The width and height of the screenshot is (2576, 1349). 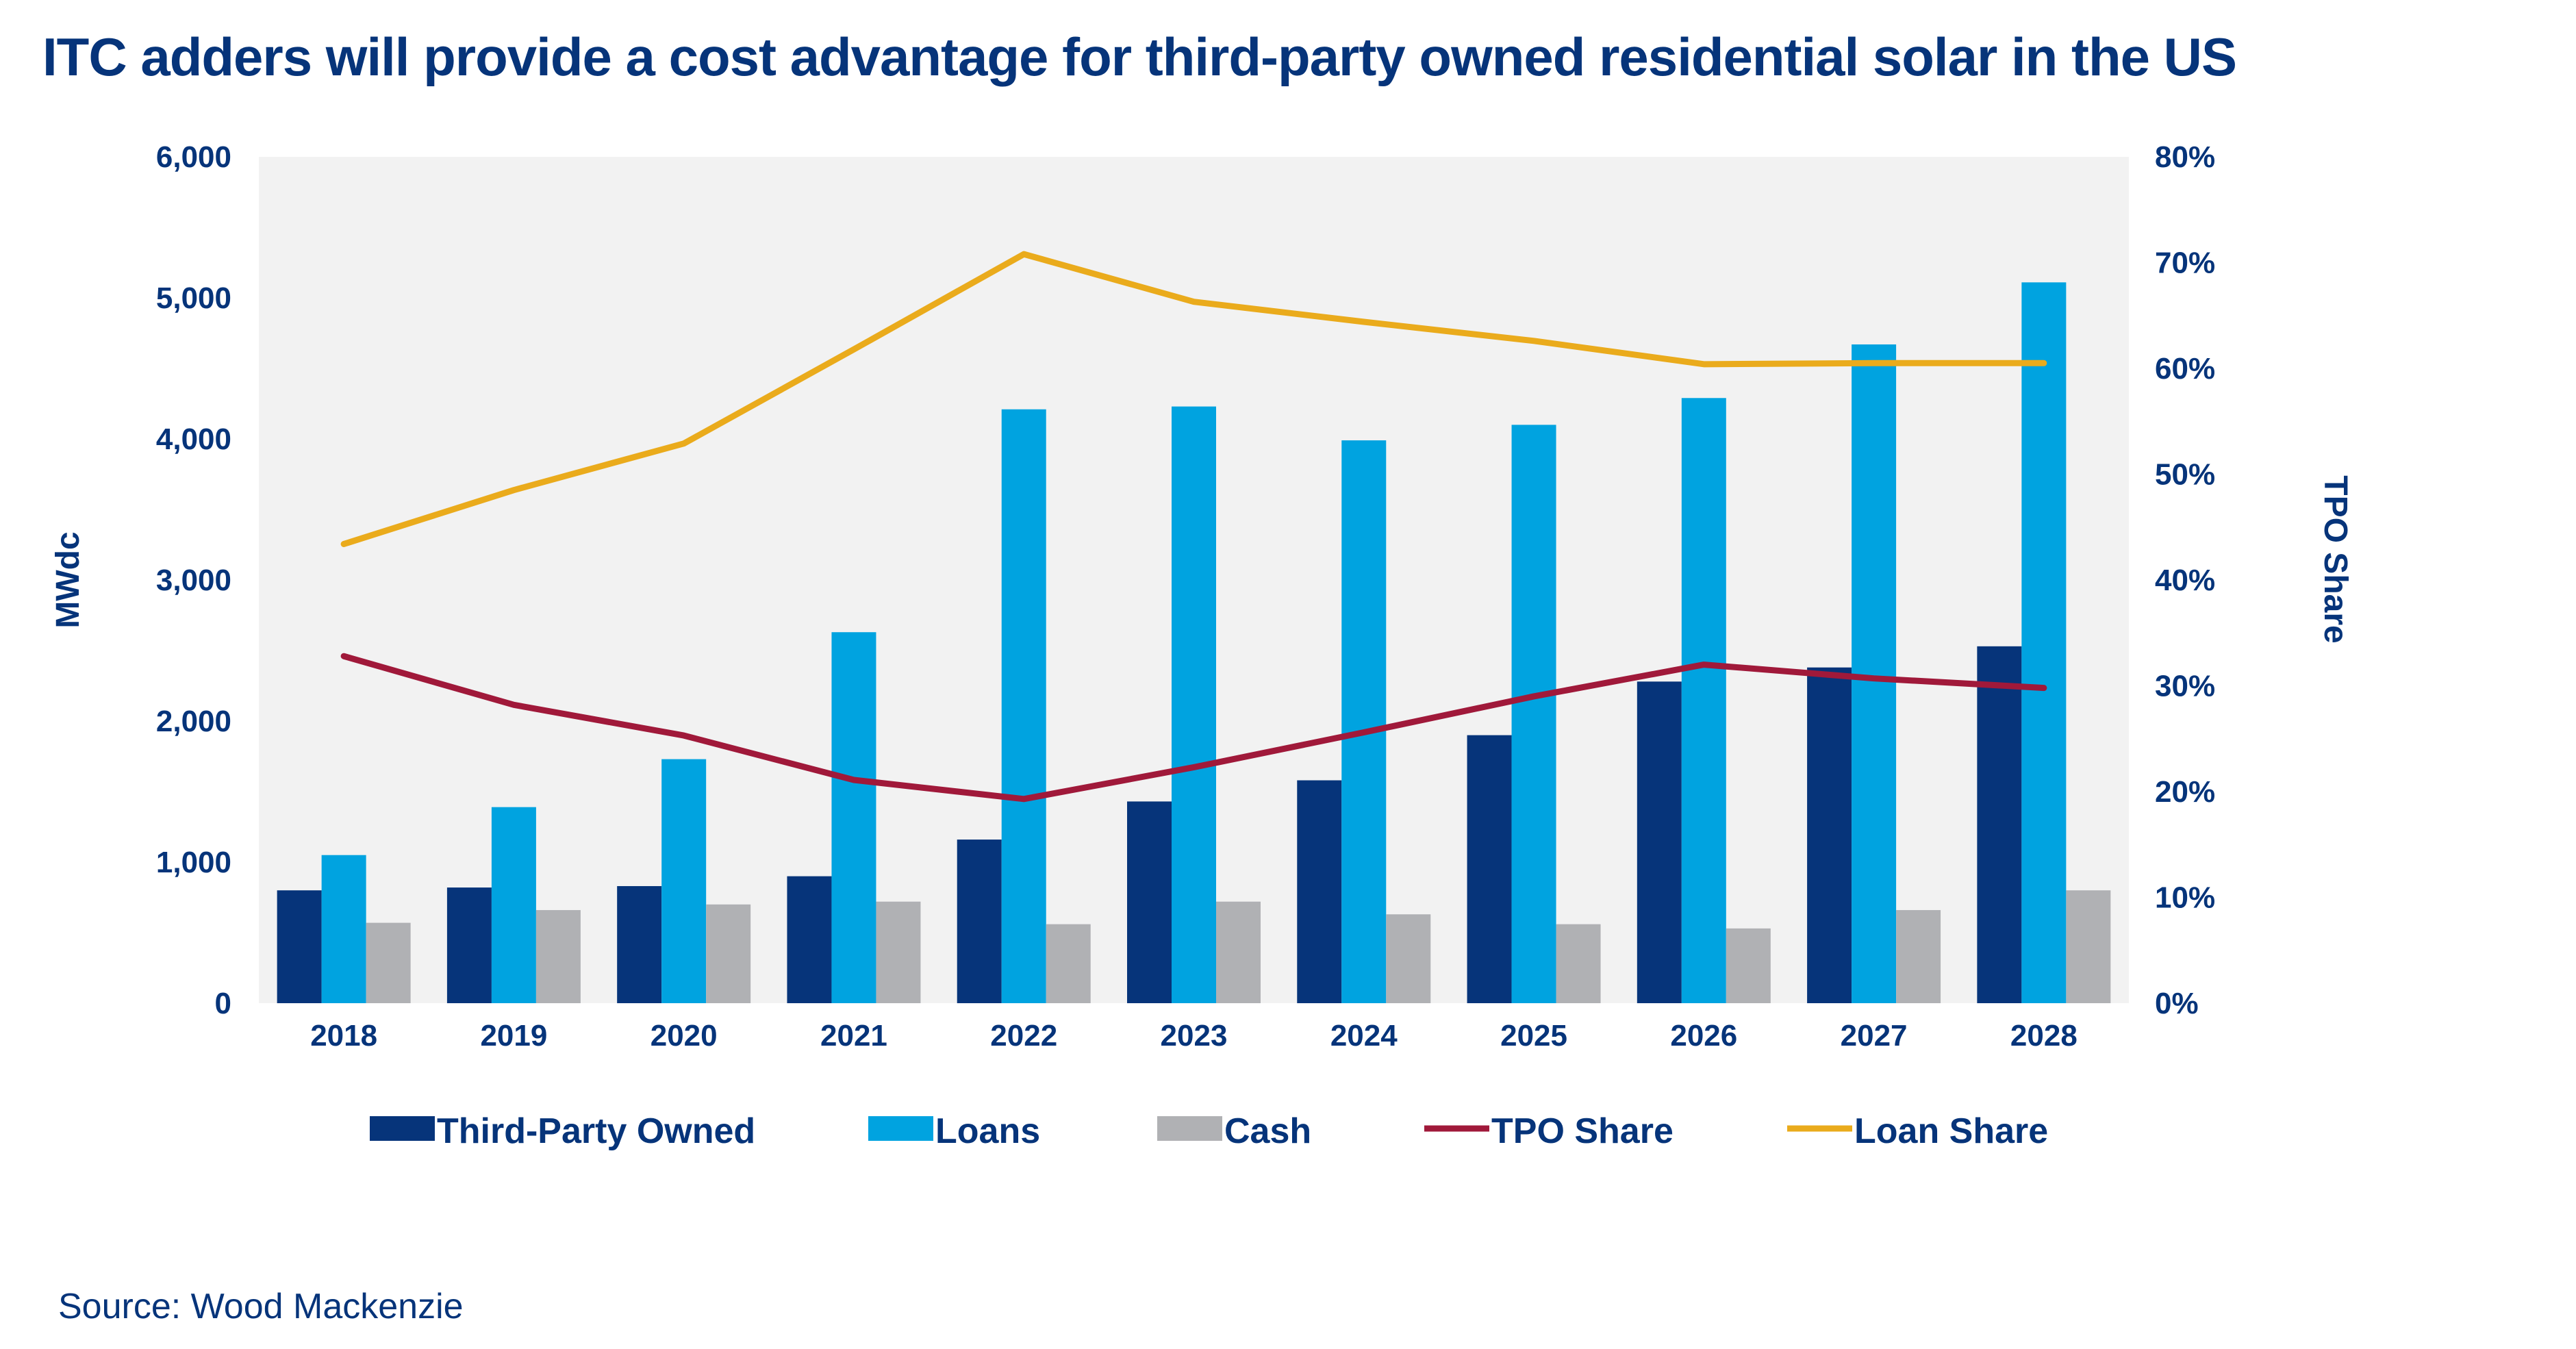 I want to click on y2-tick-label: 70%, so click(x=2185, y=263).